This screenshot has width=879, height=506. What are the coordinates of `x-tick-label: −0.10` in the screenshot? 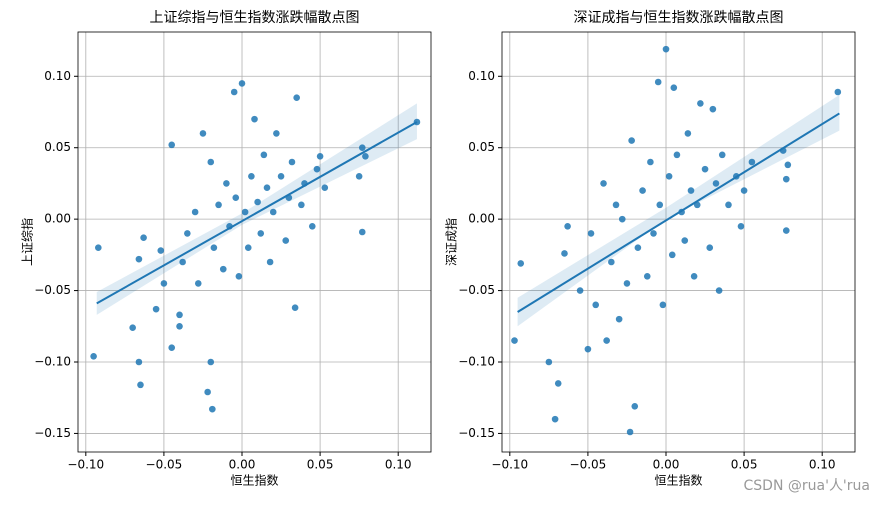 It's located at (85, 465).